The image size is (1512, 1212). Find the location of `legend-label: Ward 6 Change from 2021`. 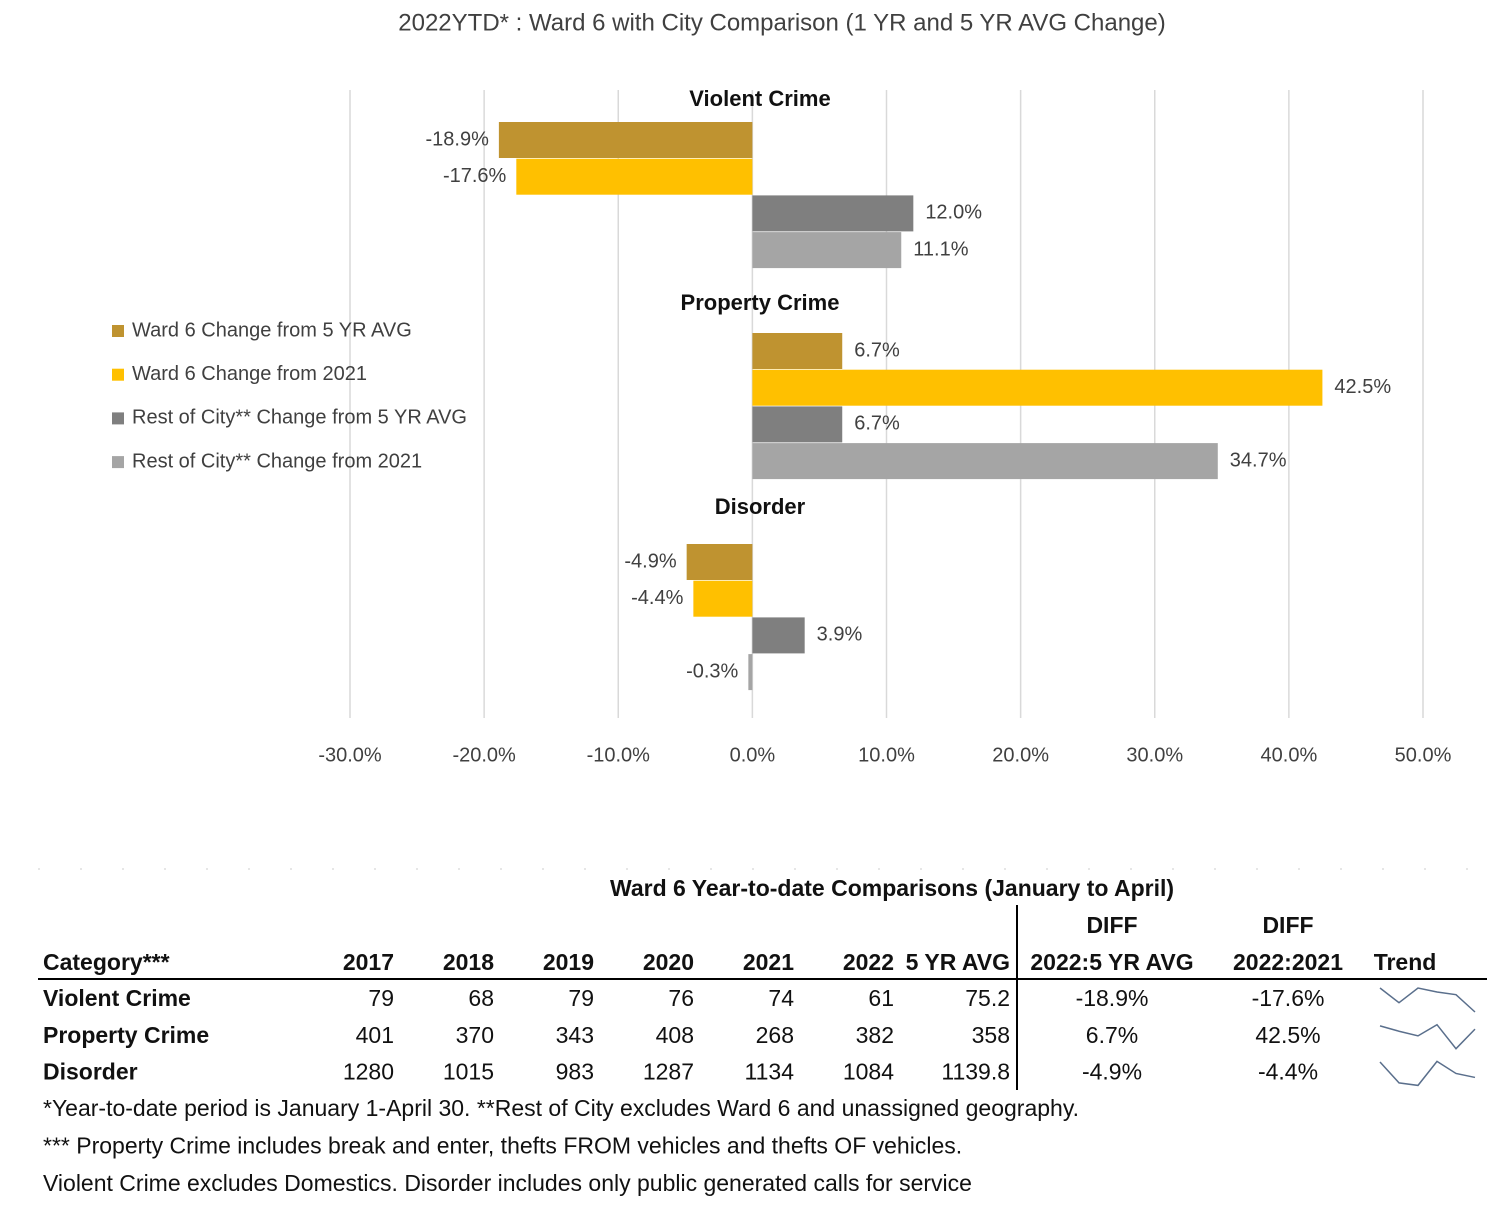

legend-label: Ward 6 Change from 2021 is located at coordinates (249, 374).